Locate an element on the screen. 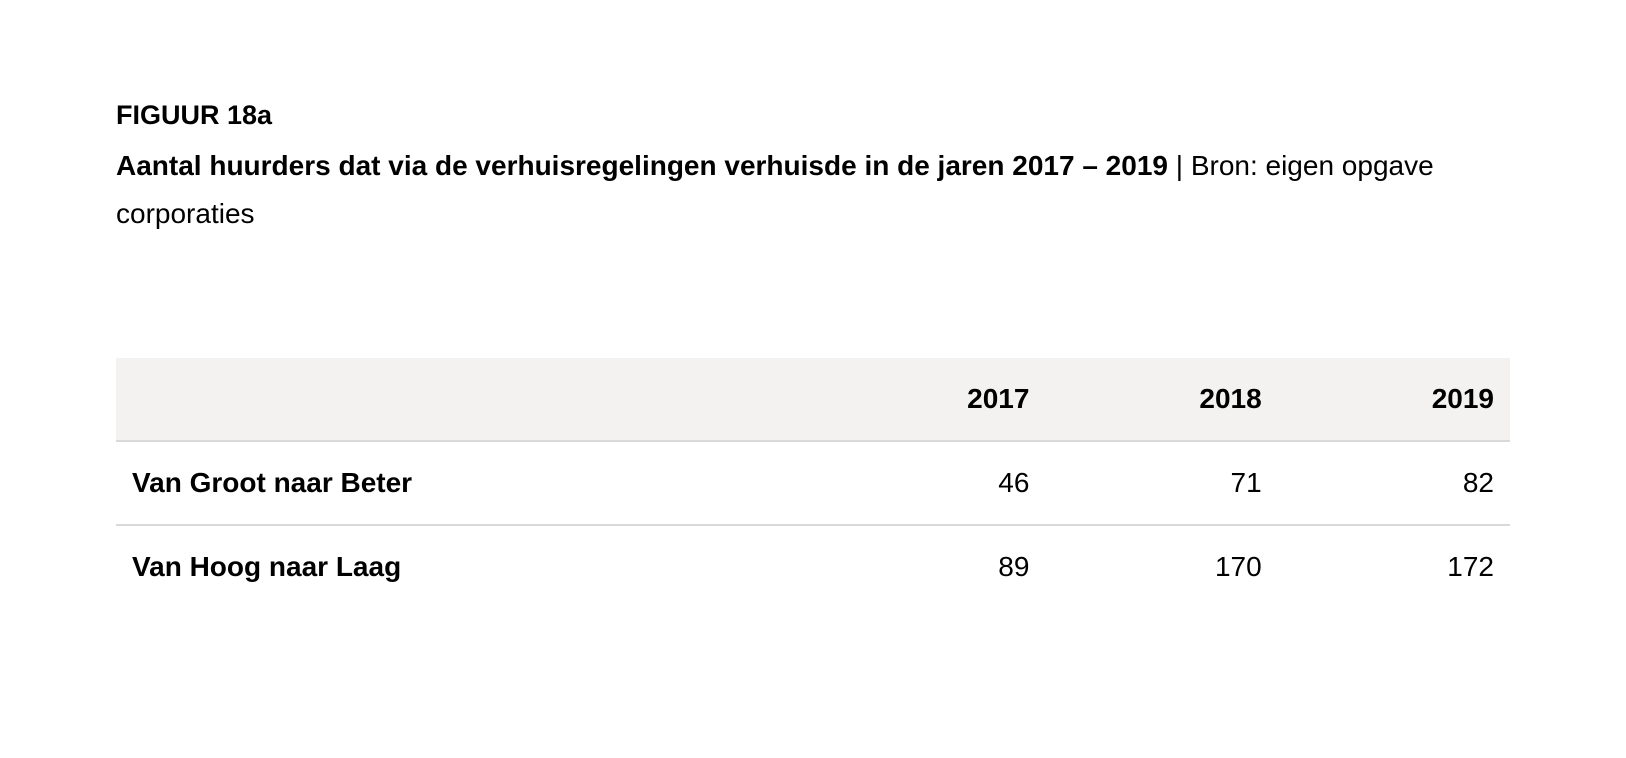 The image size is (1626, 758). figure-source: Bron: eigen opgave corporaties is located at coordinates (775, 189).